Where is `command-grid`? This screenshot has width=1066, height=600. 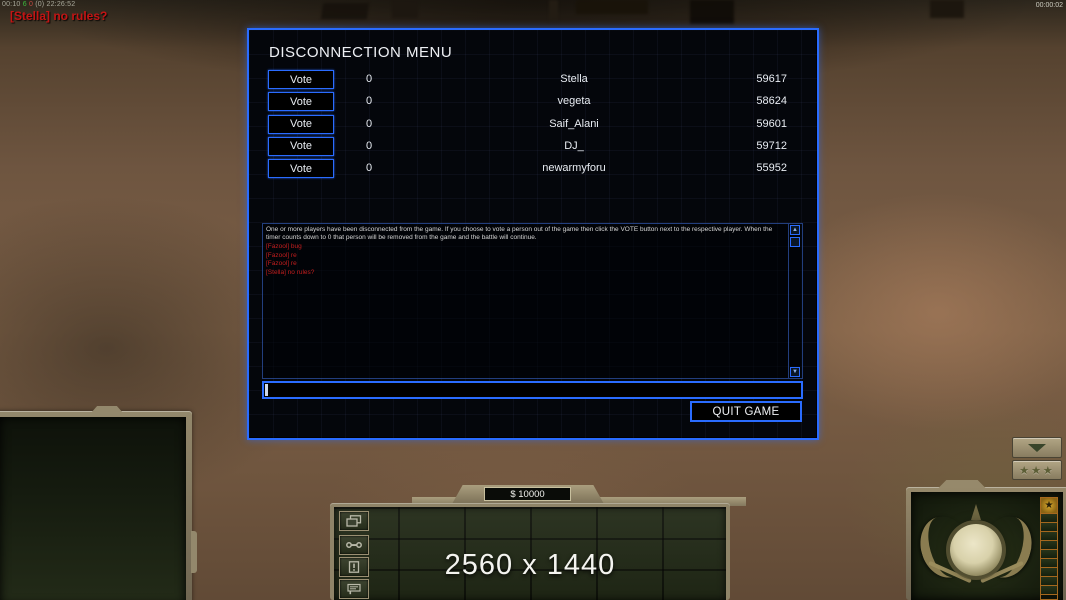 command-grid is located at coordinates (530, 553).